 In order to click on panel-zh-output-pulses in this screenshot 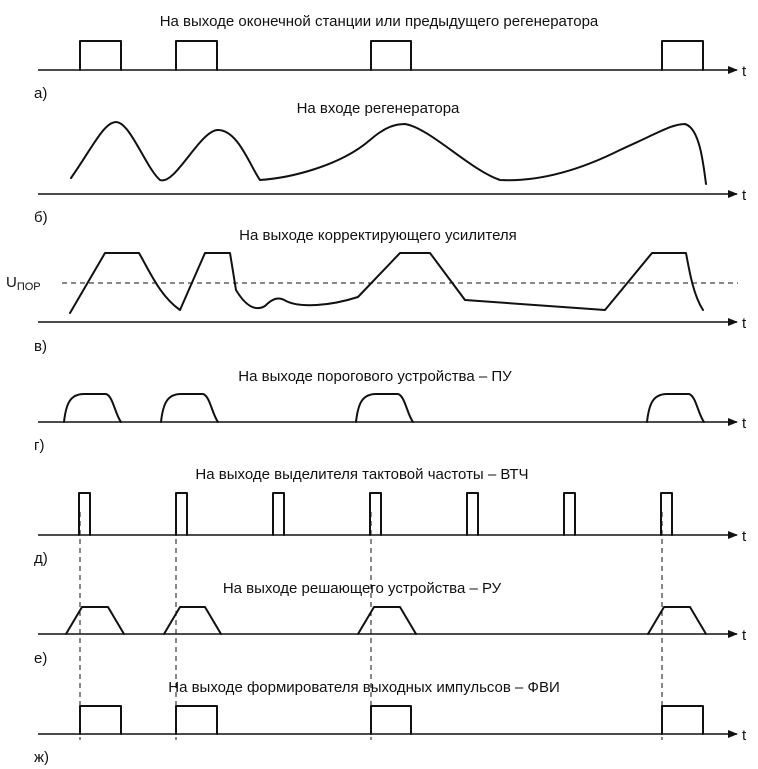, I will do `click(391, 720)`.